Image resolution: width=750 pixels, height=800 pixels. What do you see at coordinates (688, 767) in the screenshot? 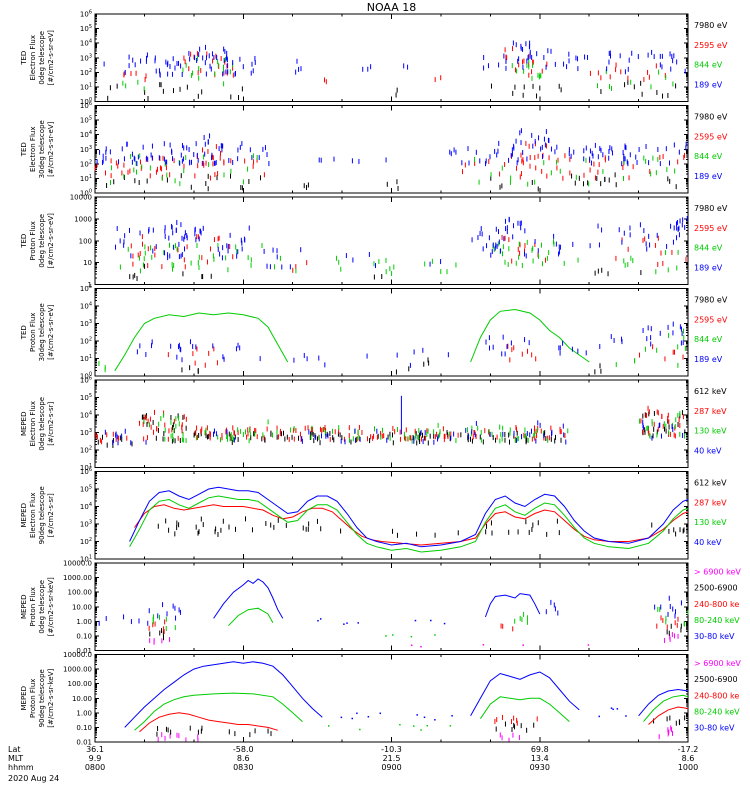
I see `x-axis-hhmm-value: 1000` at bounding box center [688, 767].